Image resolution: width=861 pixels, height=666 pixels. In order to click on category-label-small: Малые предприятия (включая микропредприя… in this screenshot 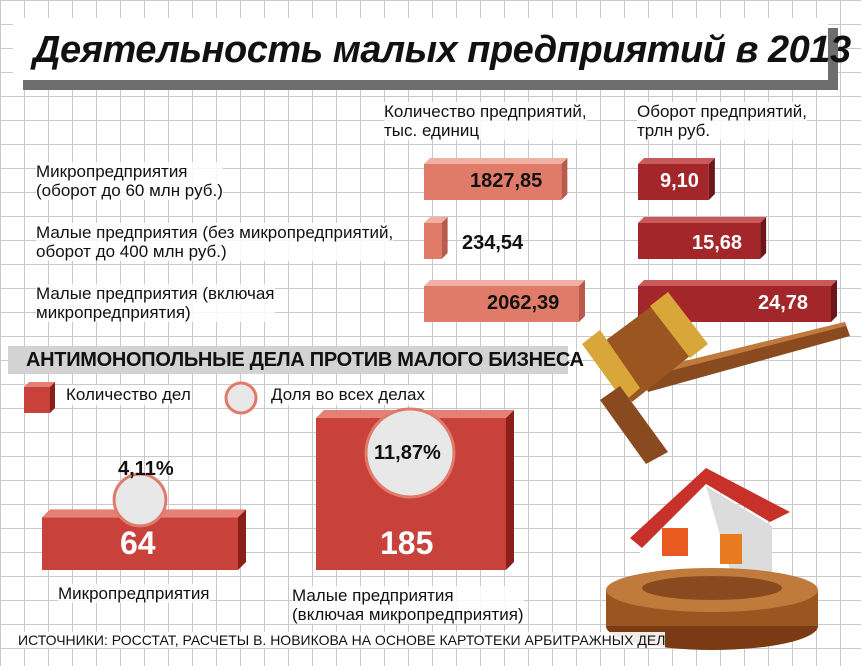, I will do `click(408, 605)`.